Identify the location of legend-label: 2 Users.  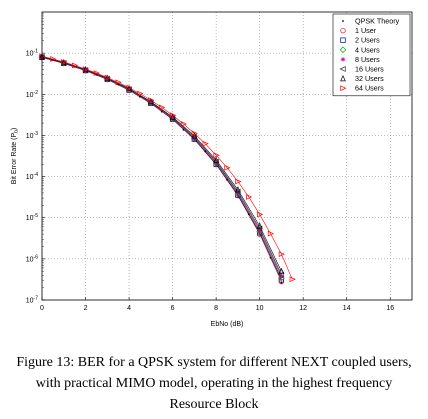
(367, 40).